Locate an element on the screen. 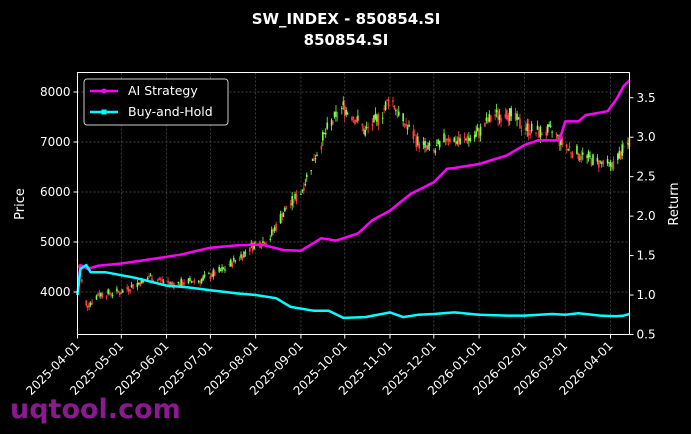 The image size is (691, 434). watermark: uqtool.com is located at coordinates (95, 409).